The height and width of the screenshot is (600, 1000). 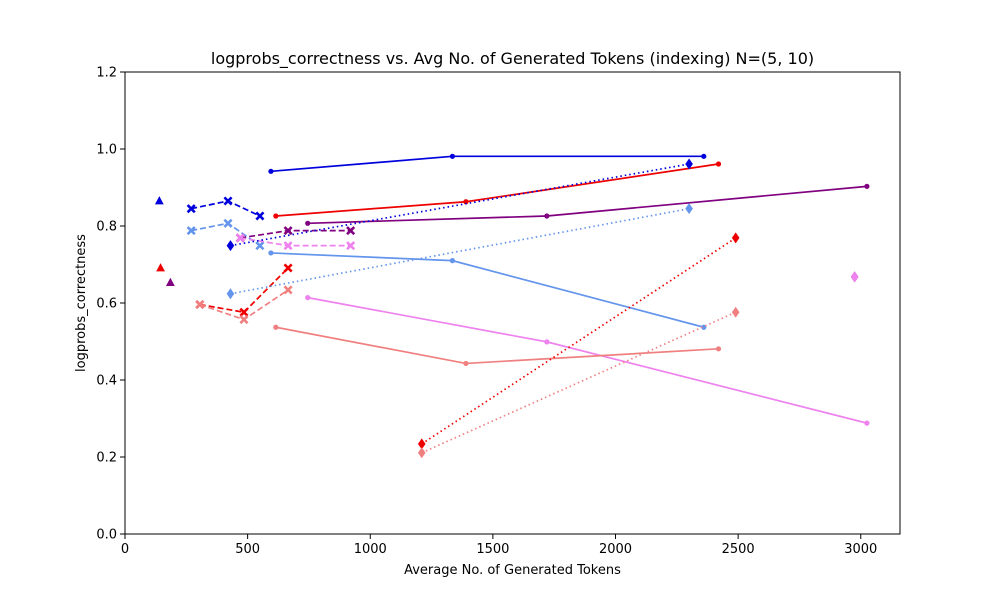 What do you see at coordinates (370, 549) in the screenshot?
I see `x-tick-label: 1000` at bounding box center [370, 549].